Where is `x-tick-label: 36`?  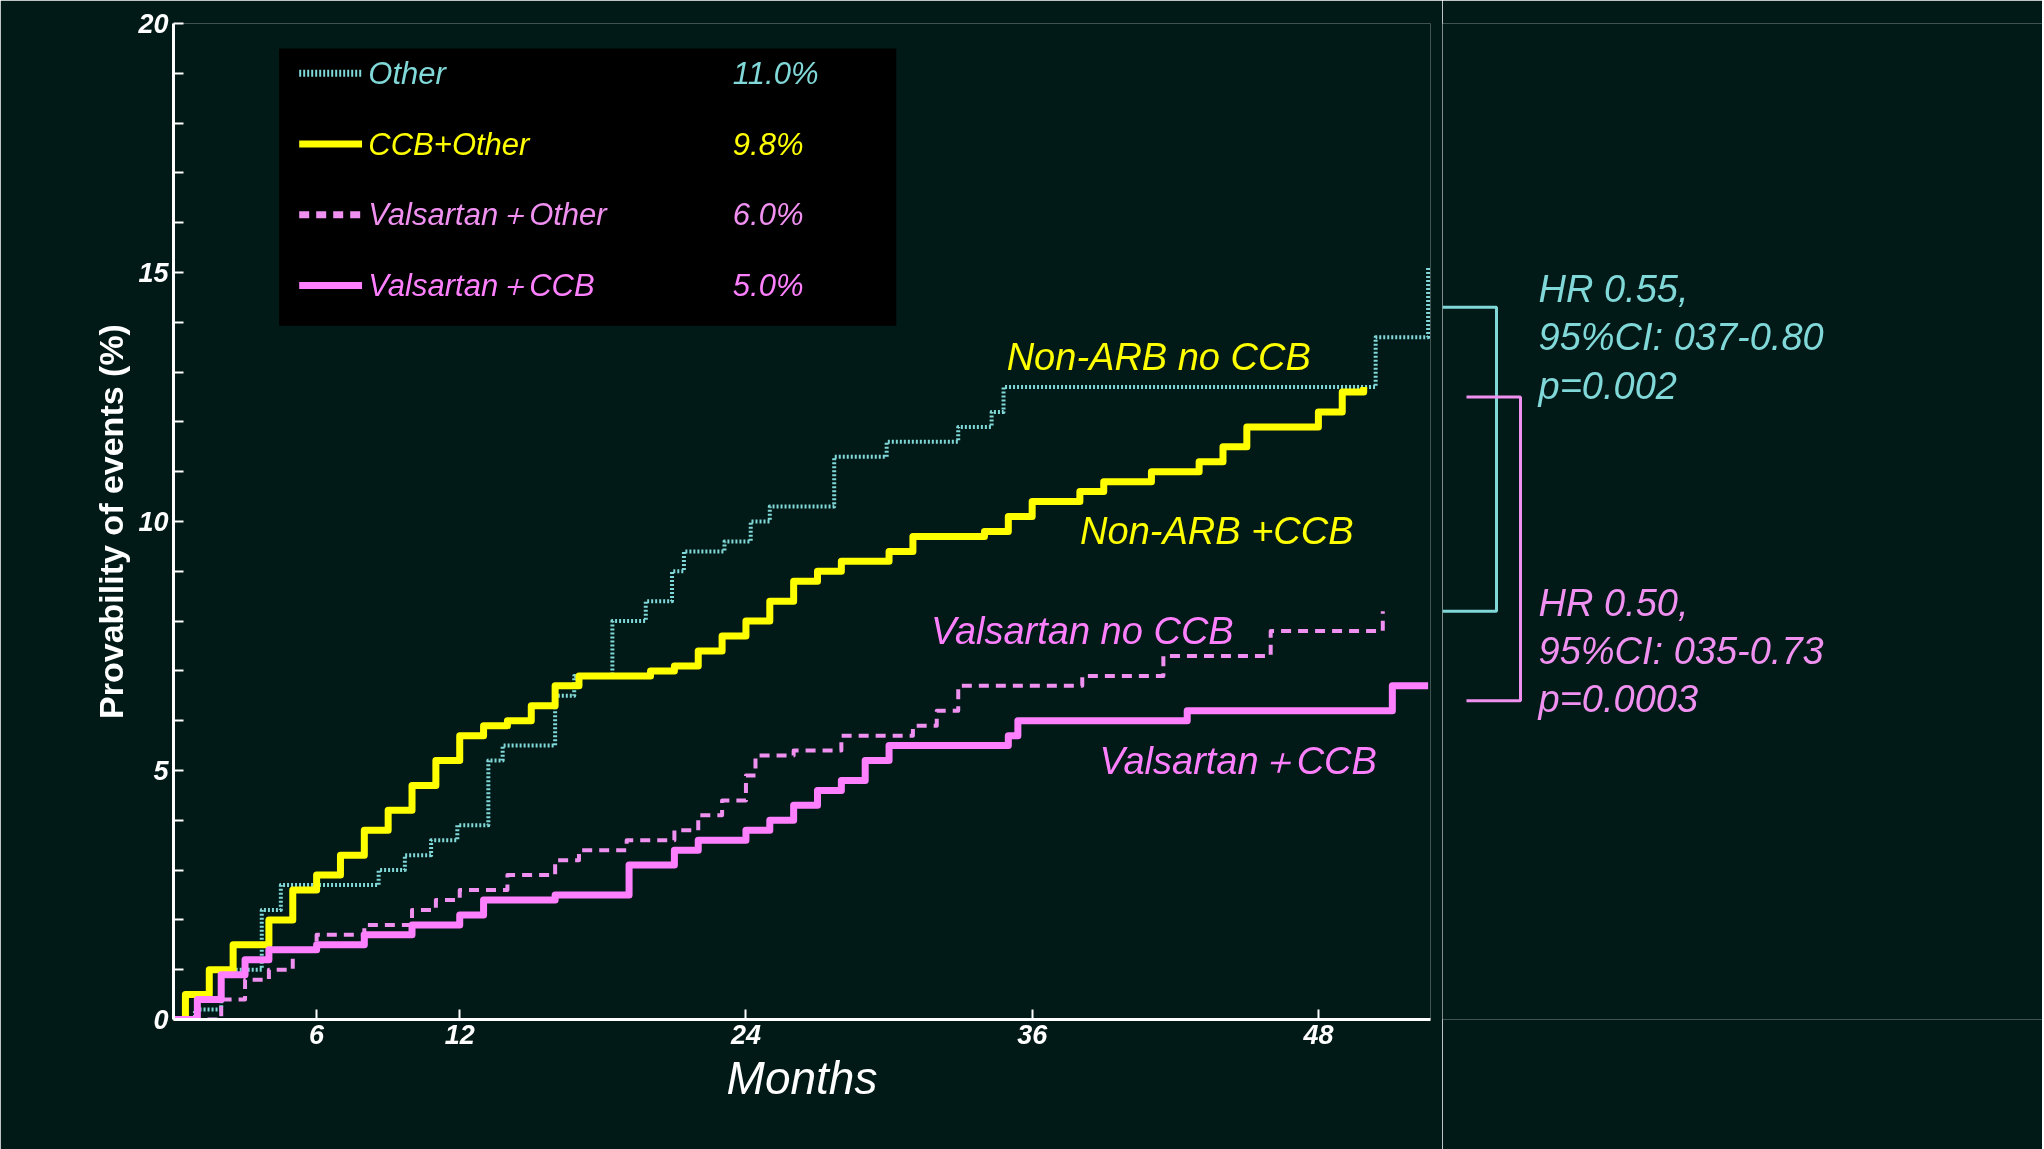 x-tick-label: 36 is located at coordinates (1033, 1034).